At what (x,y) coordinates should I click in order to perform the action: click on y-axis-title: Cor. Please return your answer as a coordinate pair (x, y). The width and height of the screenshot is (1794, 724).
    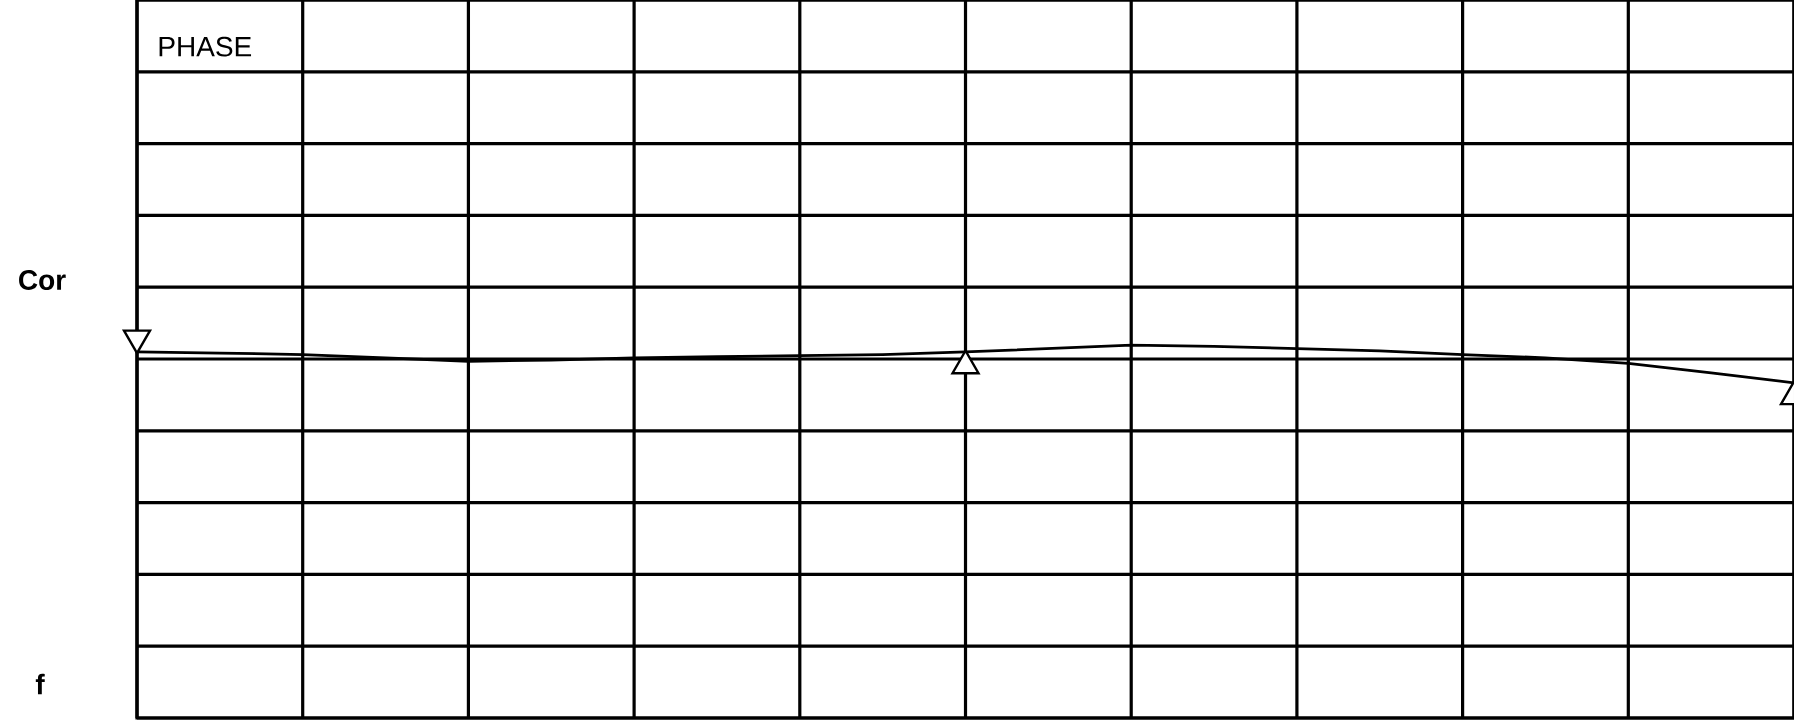
    Looking at the image, I should click on (42, 280).